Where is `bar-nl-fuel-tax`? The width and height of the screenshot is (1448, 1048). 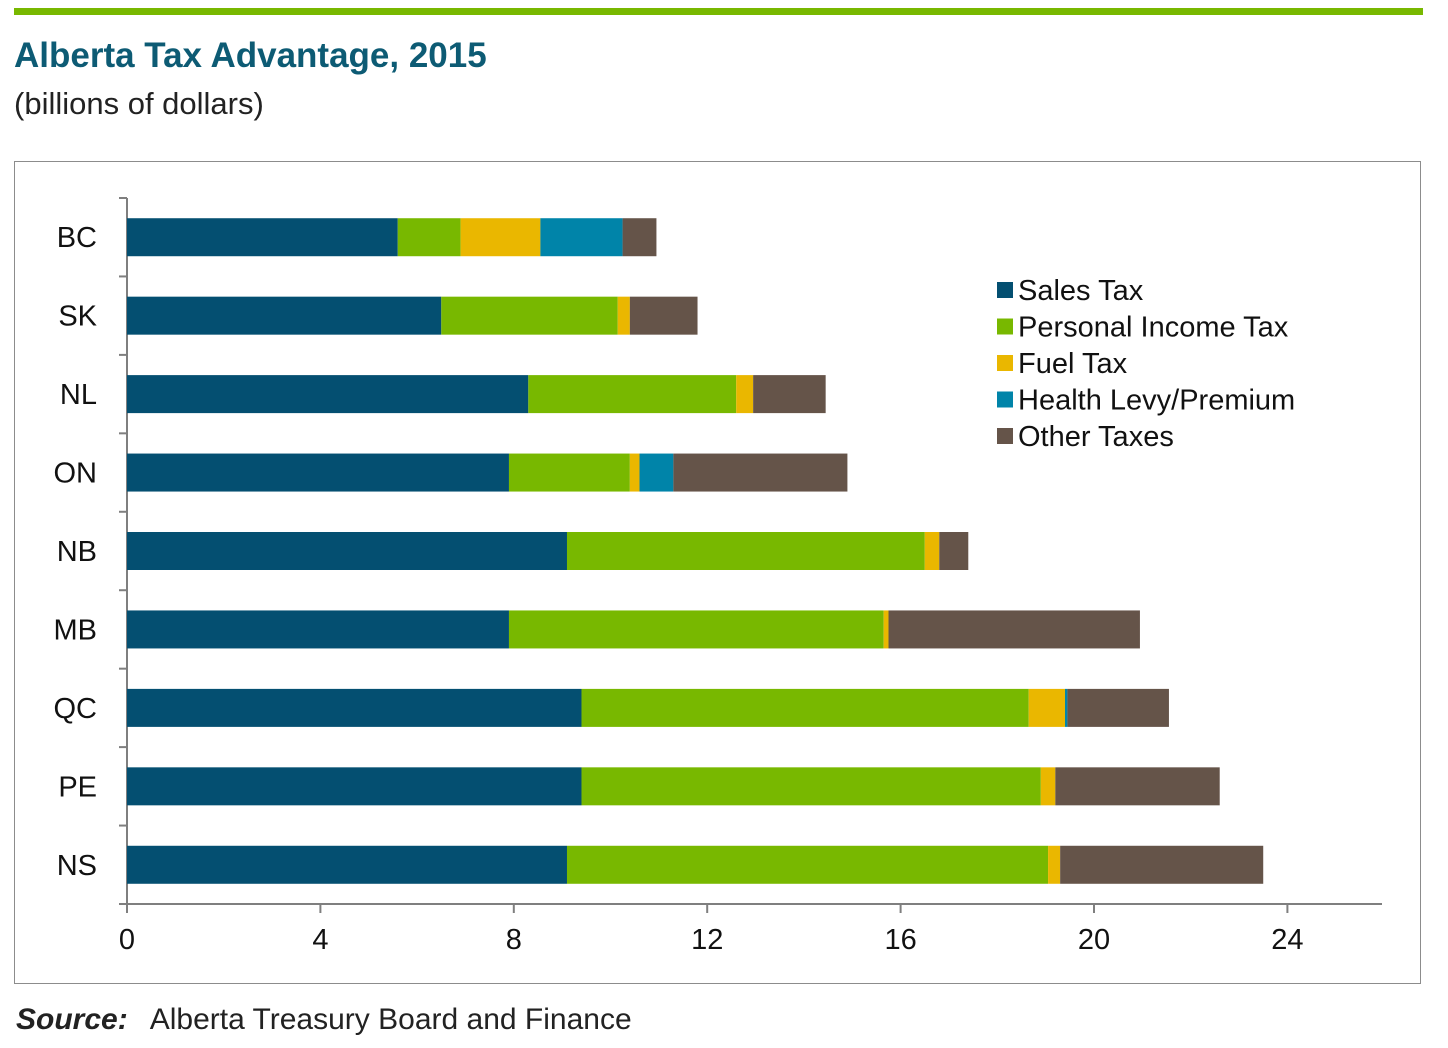 bar-nl-fuel-tax is located at coordinates (745, 394).